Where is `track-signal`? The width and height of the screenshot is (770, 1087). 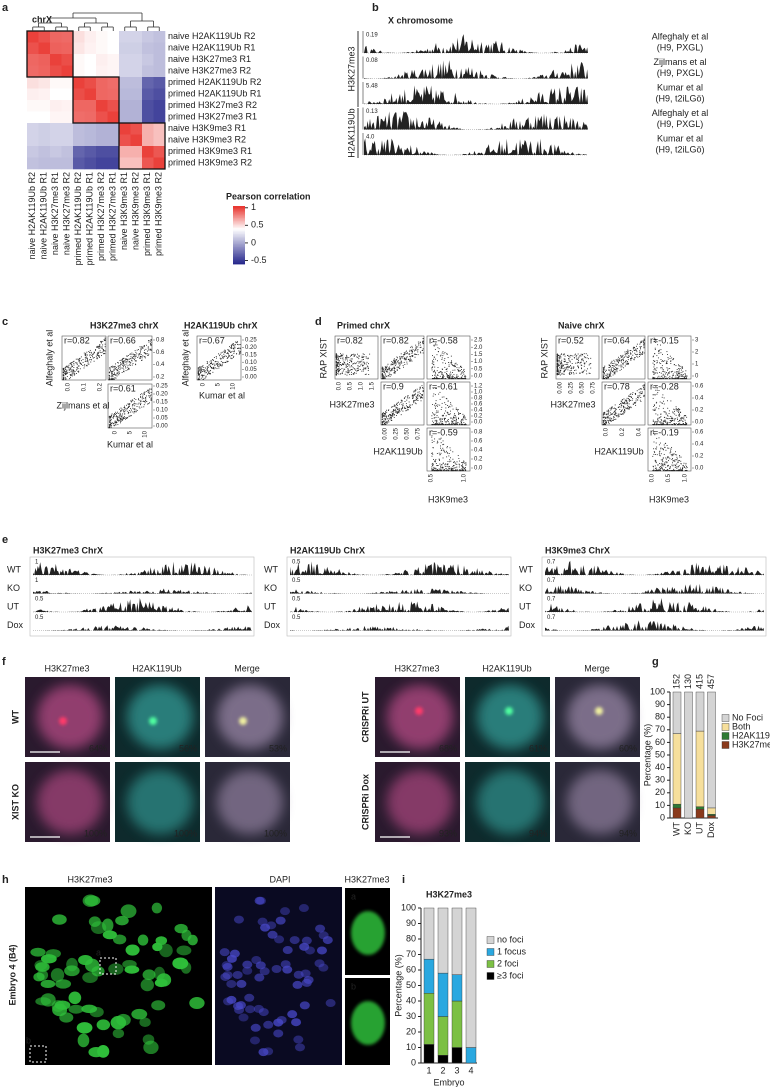 track-signal is located at coordinates (476, 146).